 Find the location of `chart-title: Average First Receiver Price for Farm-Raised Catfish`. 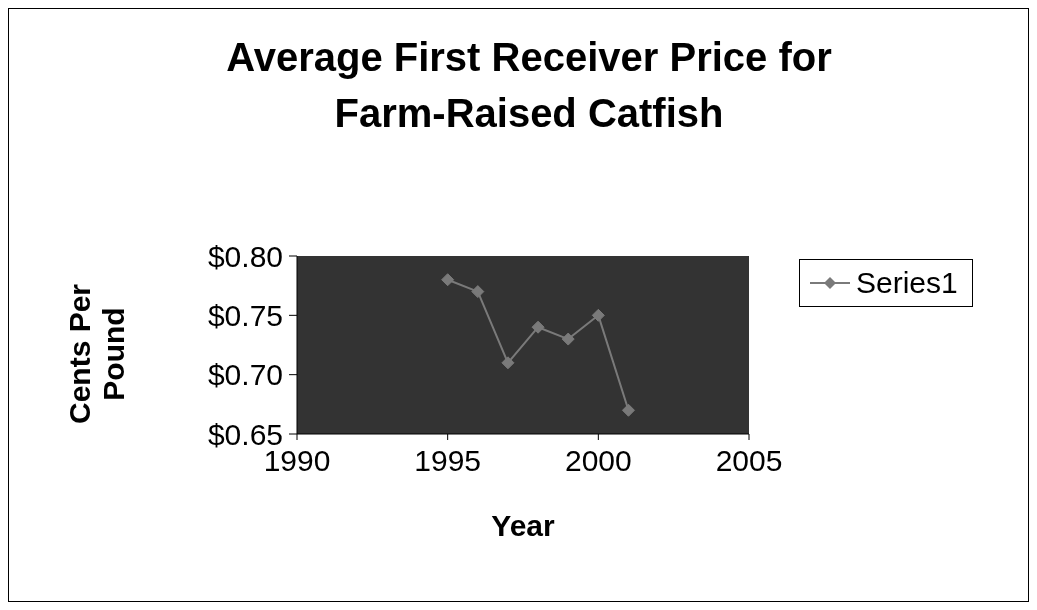

chart-title: Average First Receiver Price for Farm-Raised Catfish is located at coordinates (529, 85).